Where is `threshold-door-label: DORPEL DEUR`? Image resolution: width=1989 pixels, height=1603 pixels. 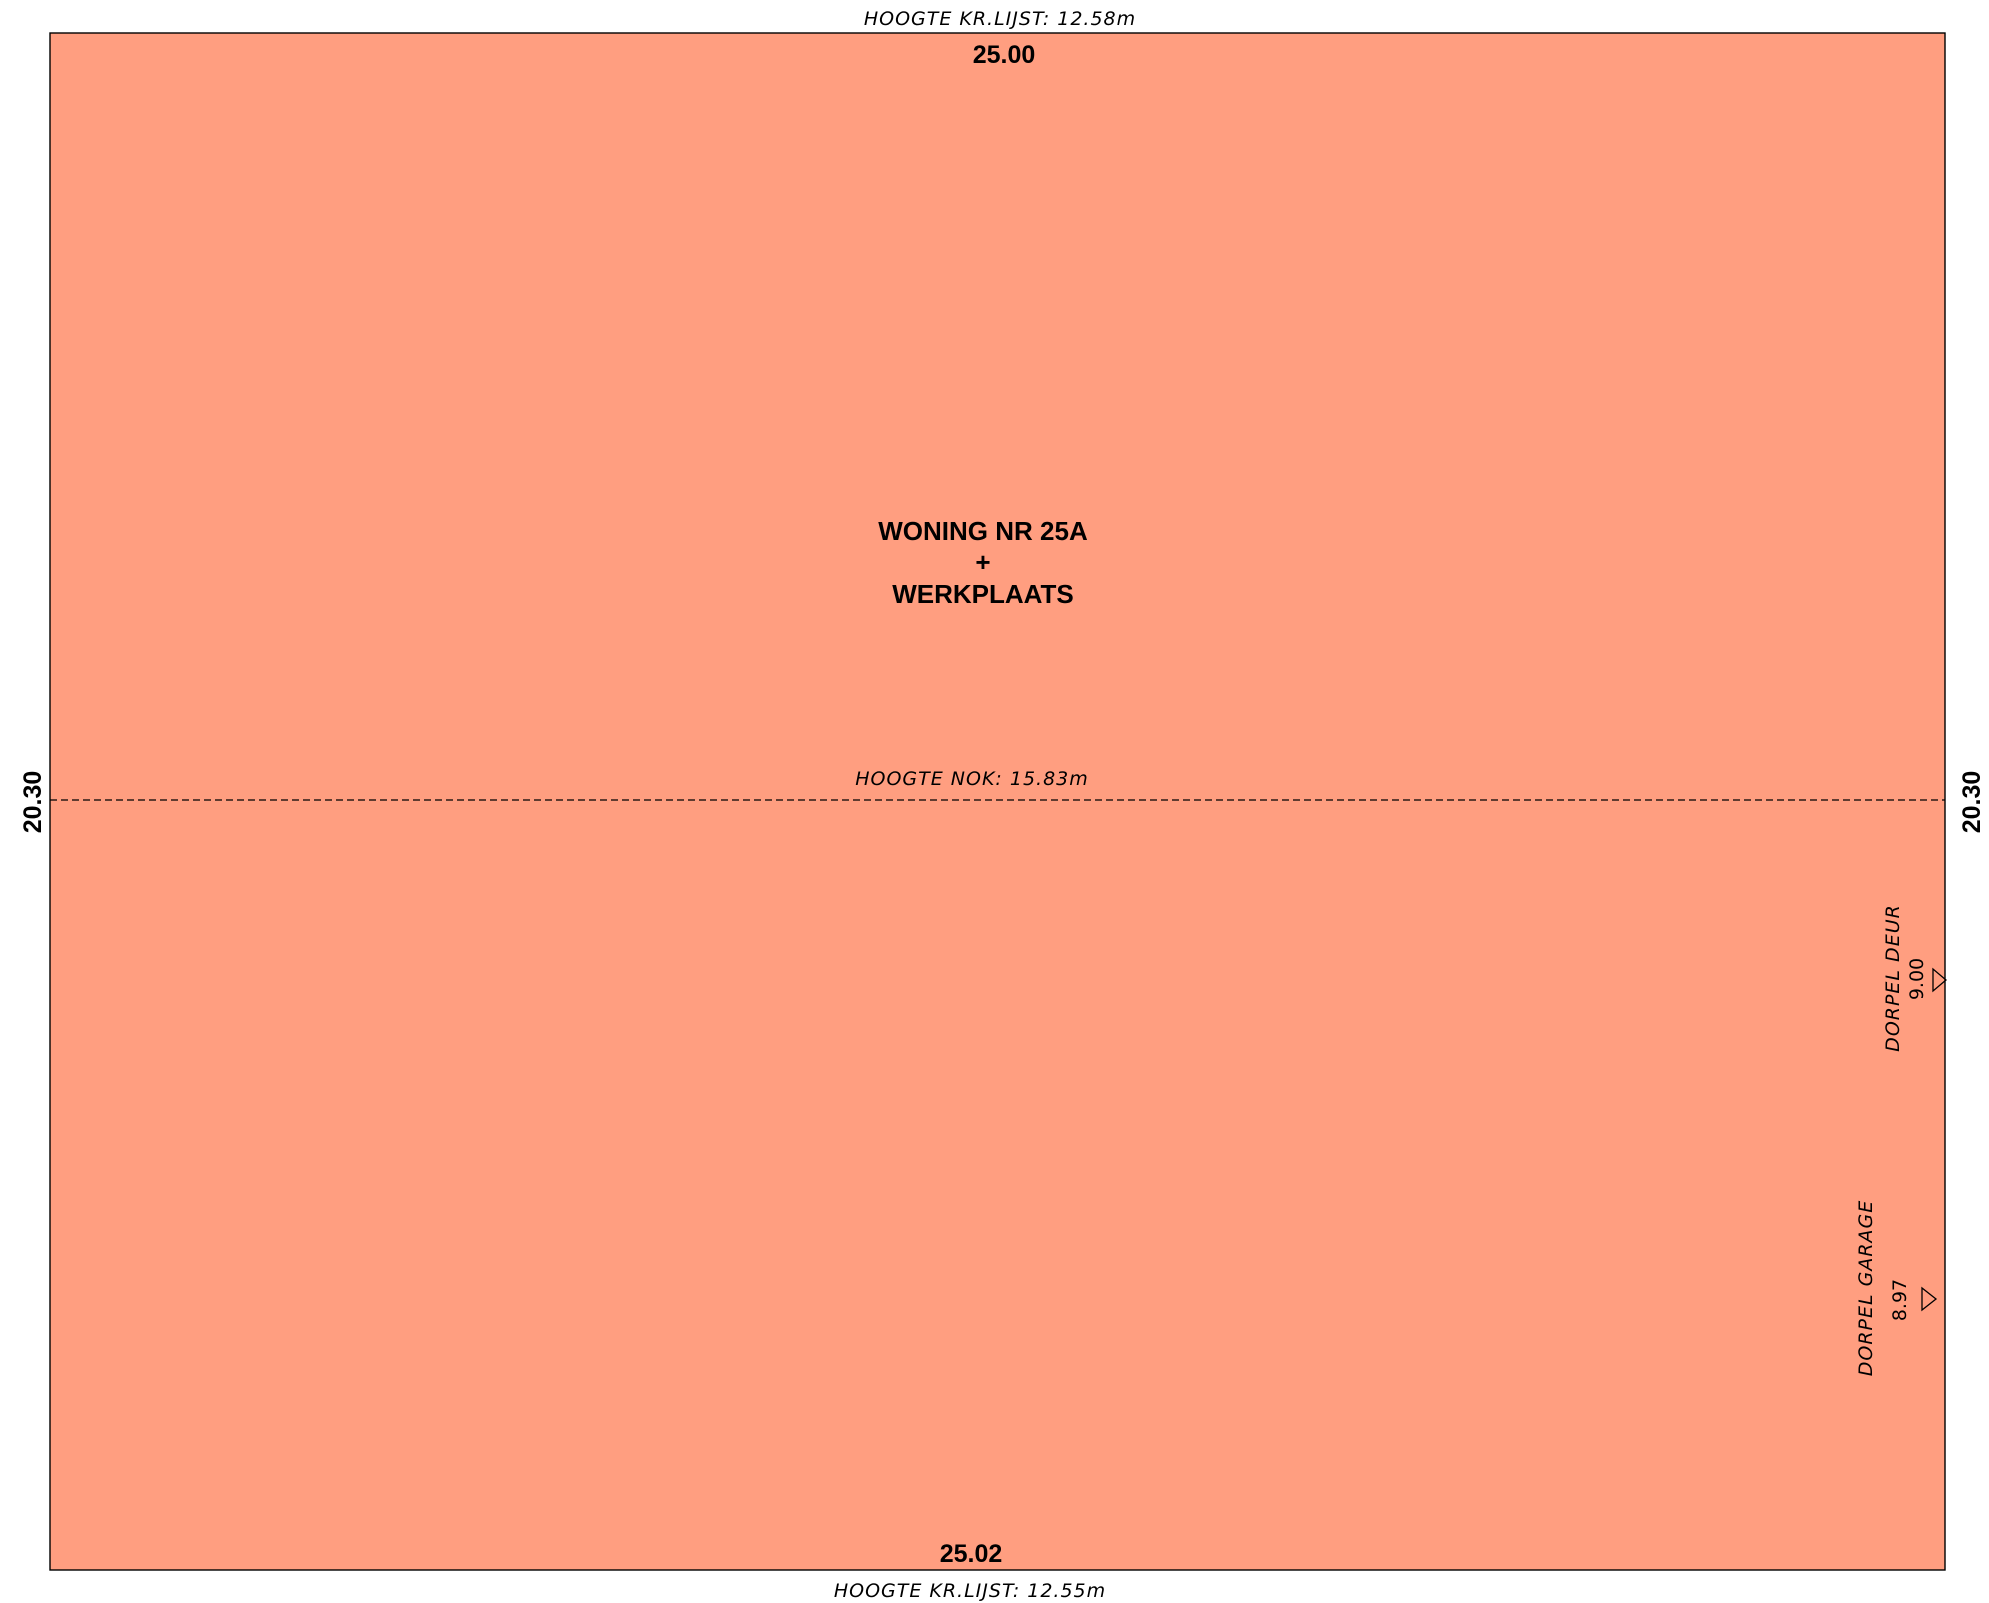 threshold-door-label: DORPEL DEUR is located at coordinates (1893, 978).